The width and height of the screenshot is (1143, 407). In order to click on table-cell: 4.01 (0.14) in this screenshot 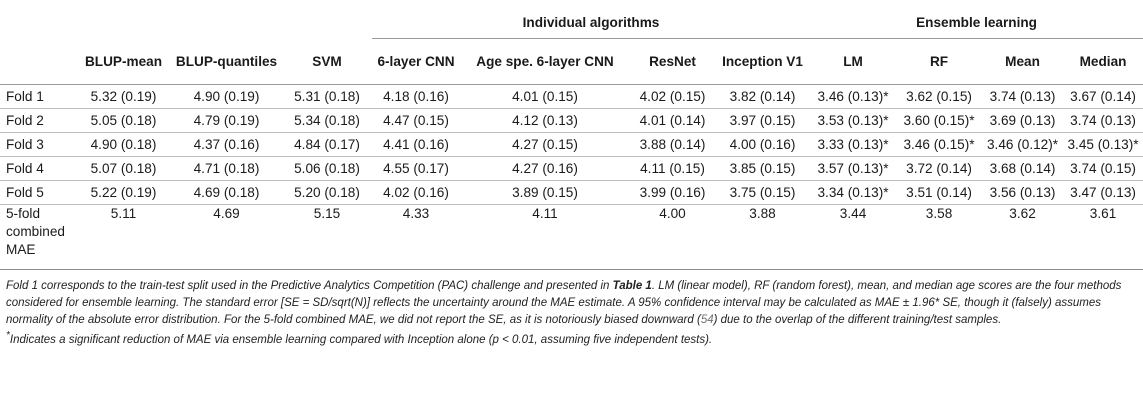, I will do `click(672, 120)`.